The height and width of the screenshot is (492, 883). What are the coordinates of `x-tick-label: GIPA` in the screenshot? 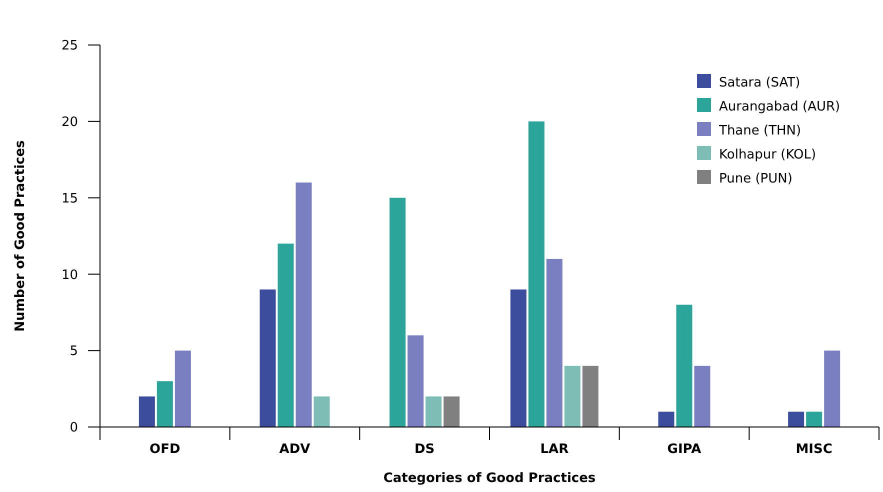 It's located at (684, 449).